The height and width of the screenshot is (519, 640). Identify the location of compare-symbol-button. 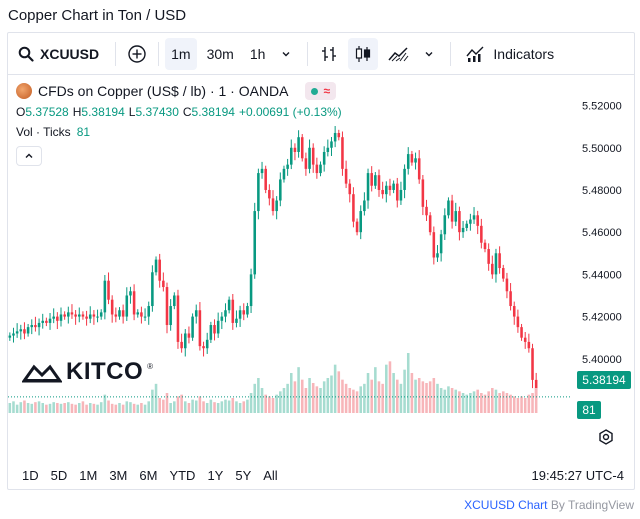
(137, 54).